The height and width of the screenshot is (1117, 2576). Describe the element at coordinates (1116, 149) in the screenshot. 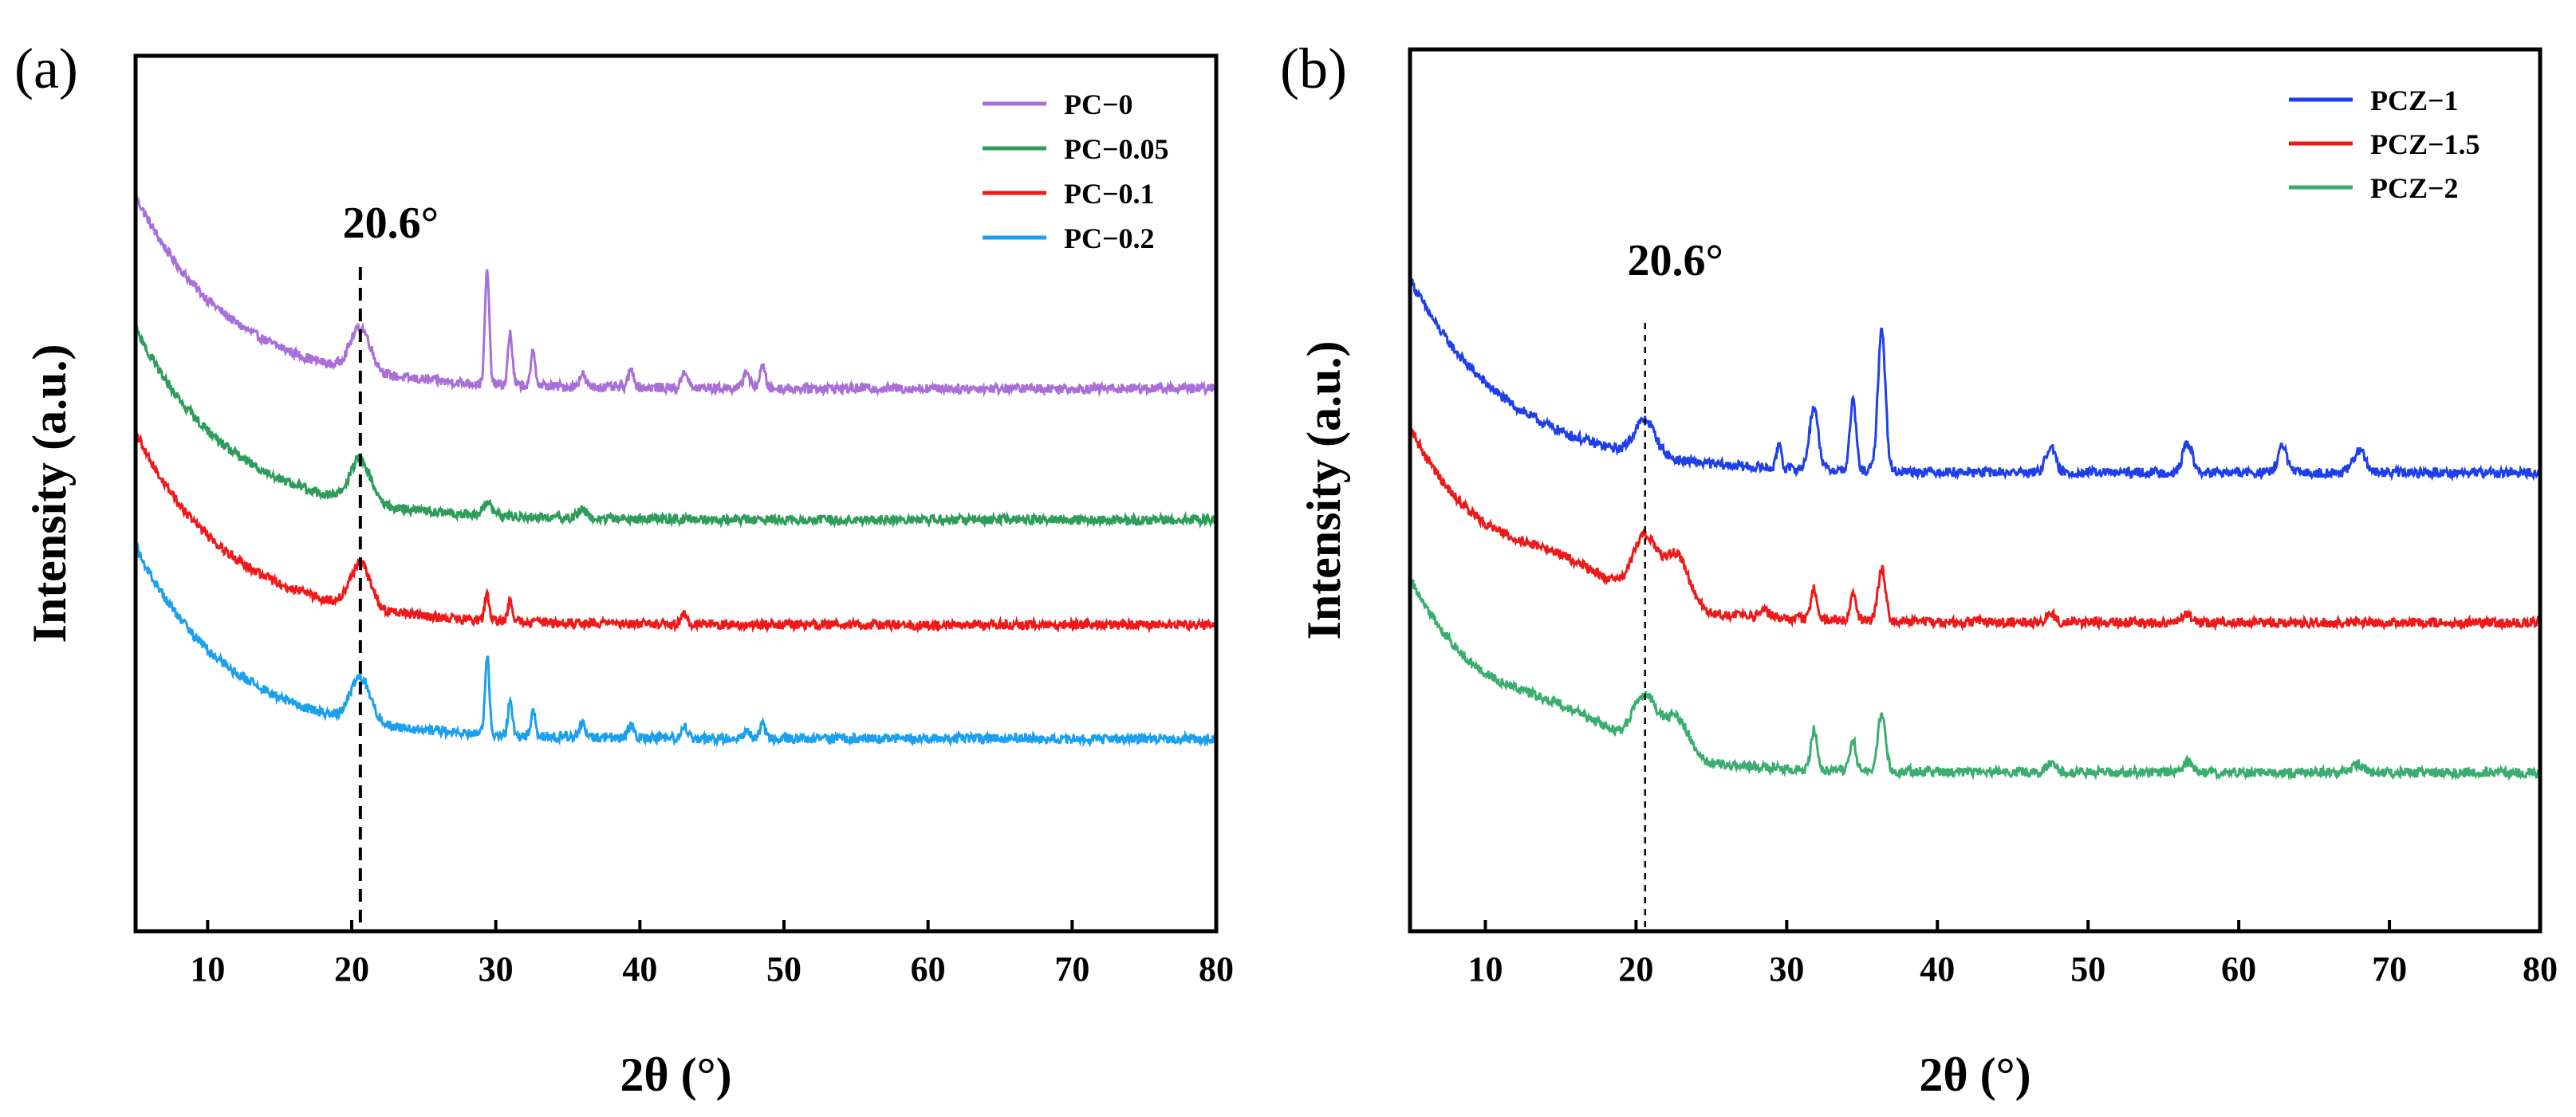

I see `legend-entry: PC−0.05` at that location.